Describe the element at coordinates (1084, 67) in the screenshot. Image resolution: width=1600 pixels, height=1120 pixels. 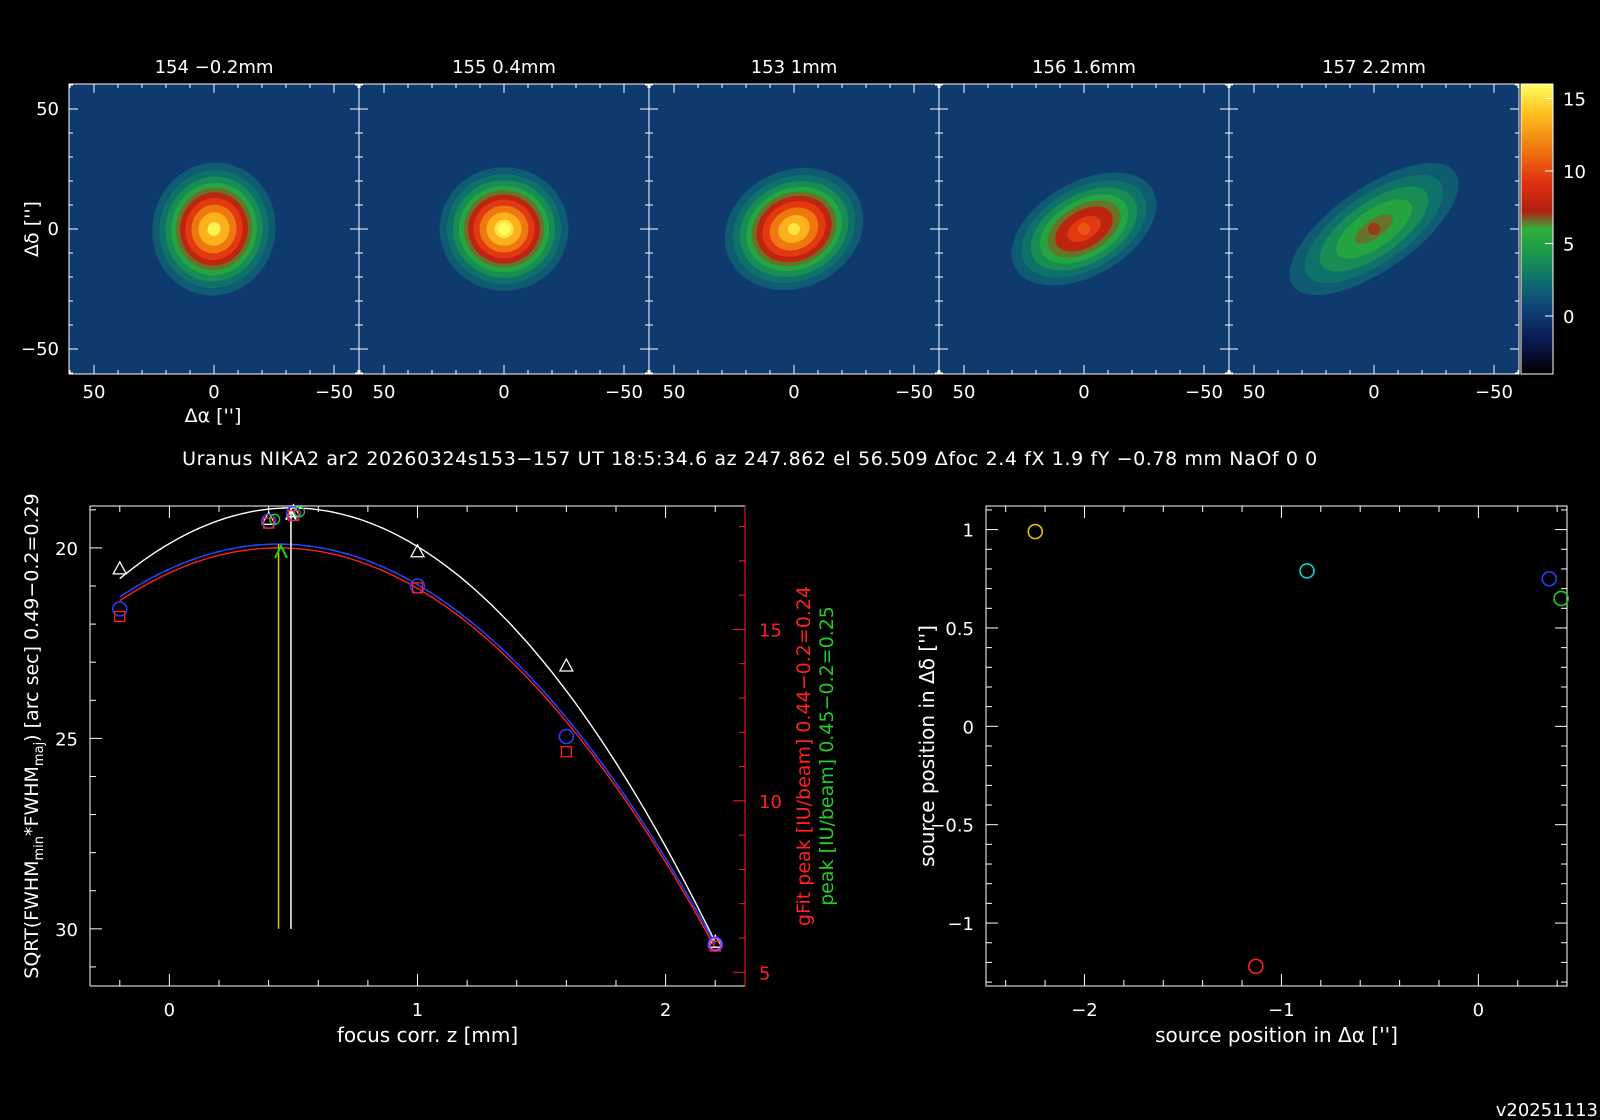
I see `map-title: 156 1.6mm` at that location.